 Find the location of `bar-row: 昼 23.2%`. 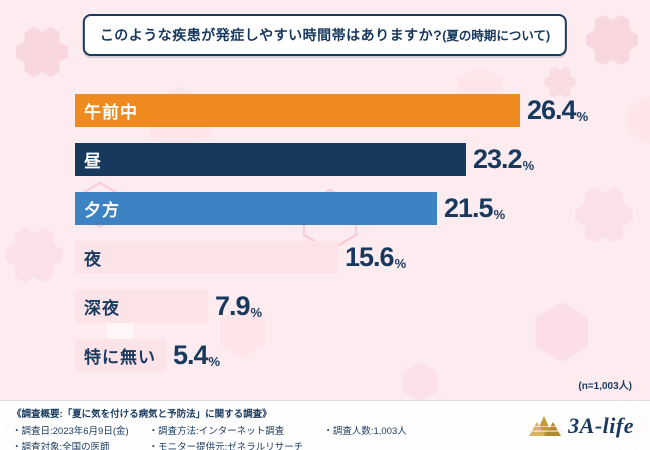

bar-row: 昼 23.2% is located at coordinates (357, 159).